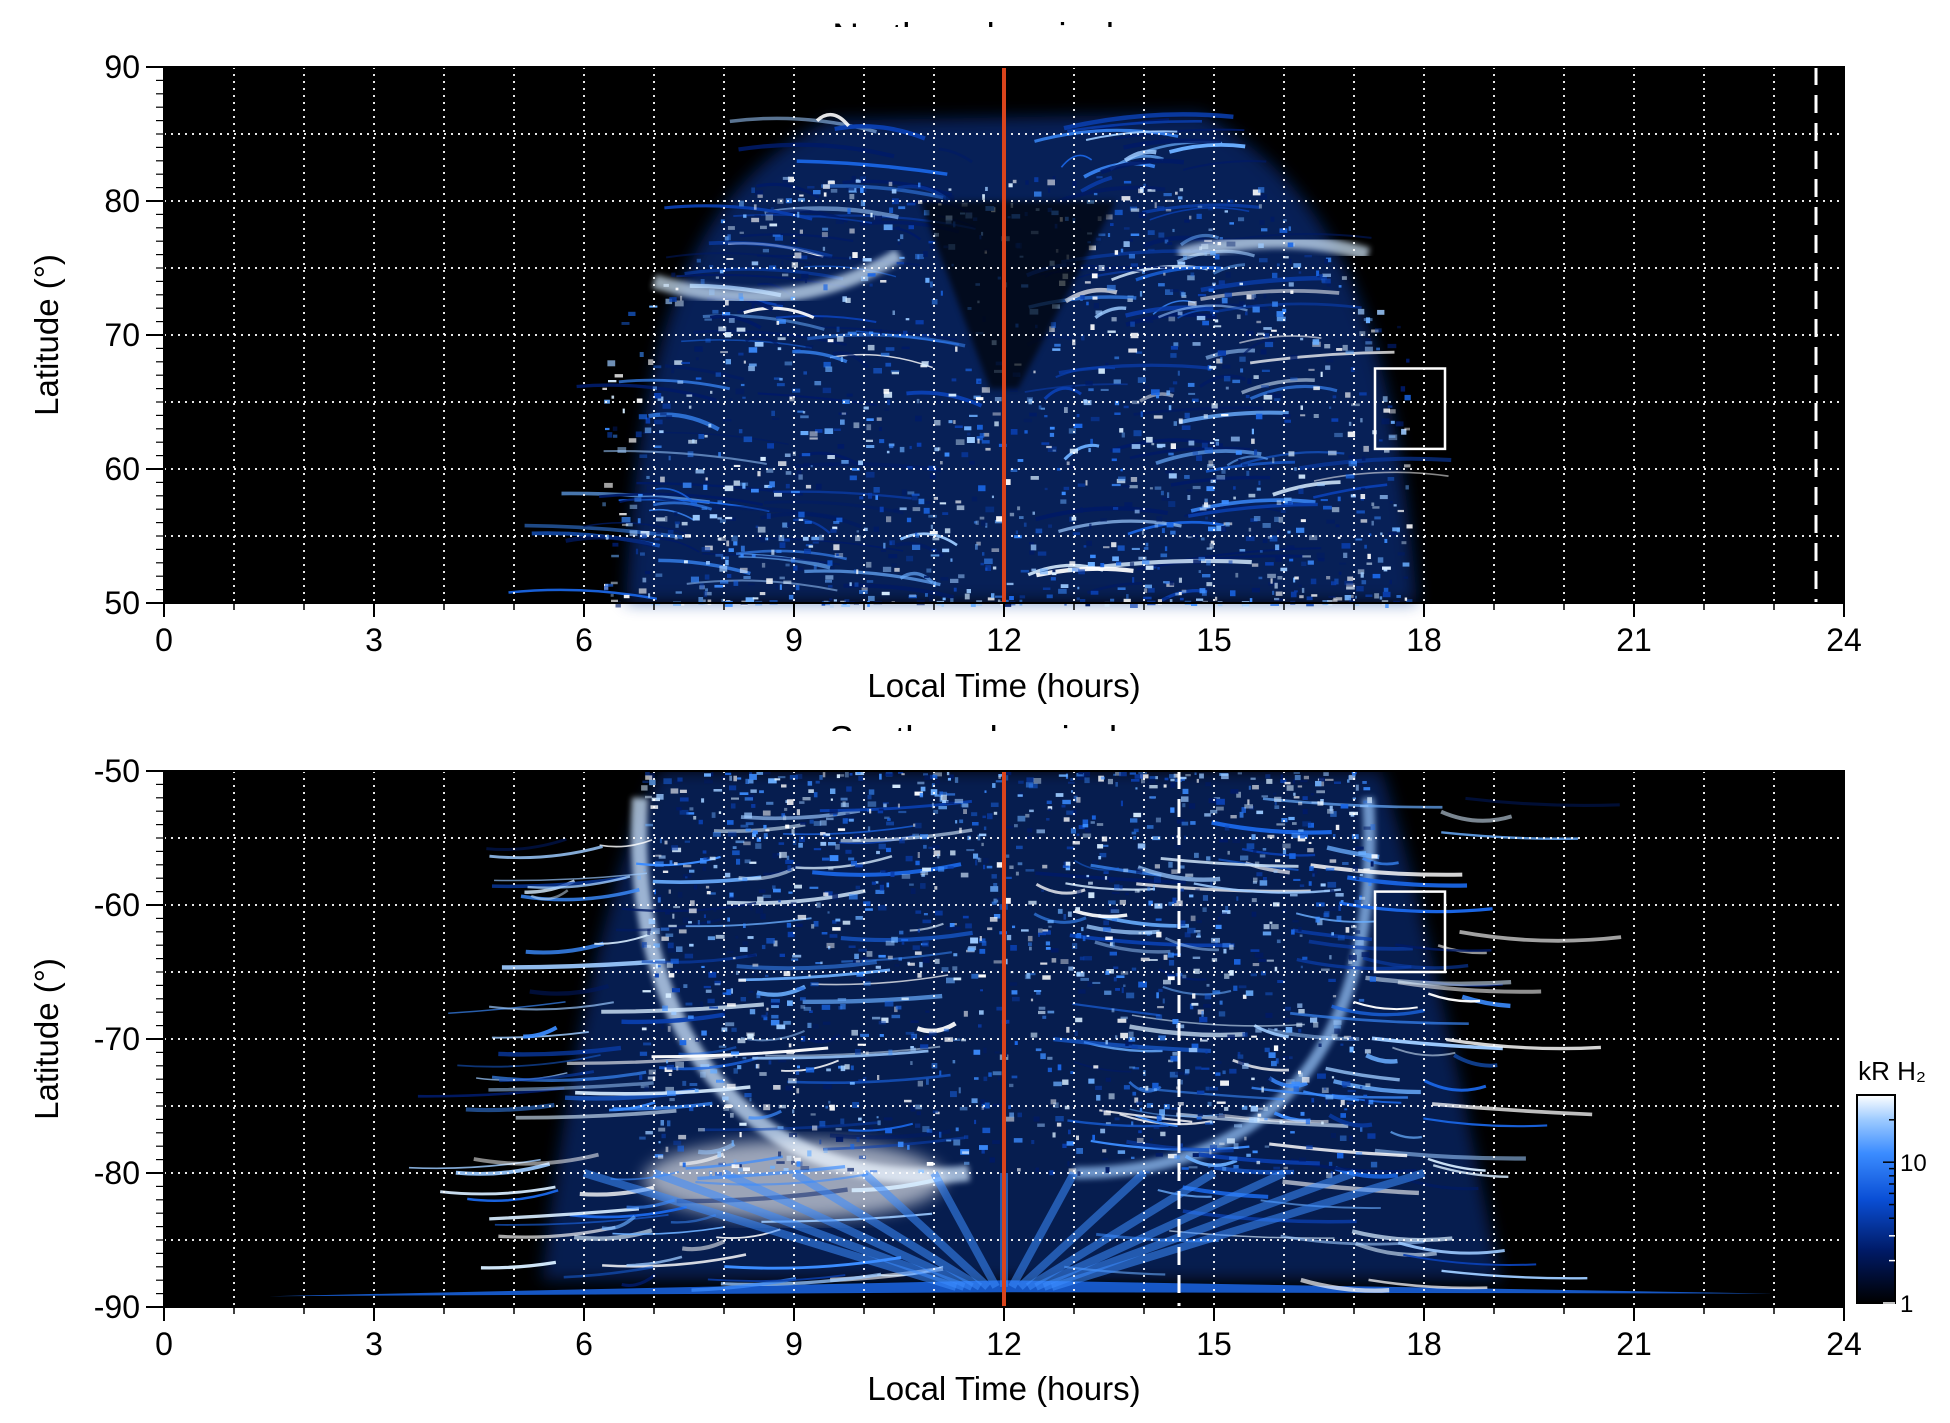  I want to click on x-tick-label: 12, so click(1004, 640).